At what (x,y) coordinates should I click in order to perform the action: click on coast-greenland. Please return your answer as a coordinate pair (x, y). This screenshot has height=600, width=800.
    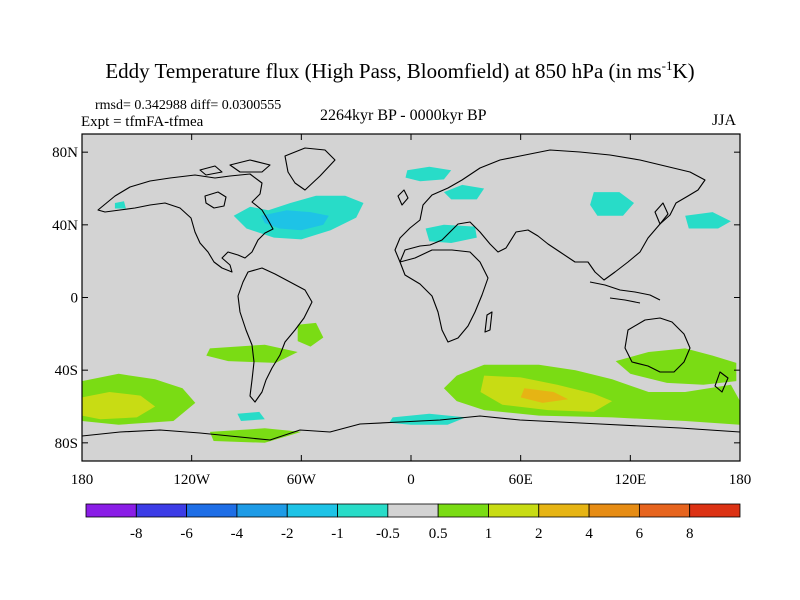
    Looking at the image, I should click on (310, 169).